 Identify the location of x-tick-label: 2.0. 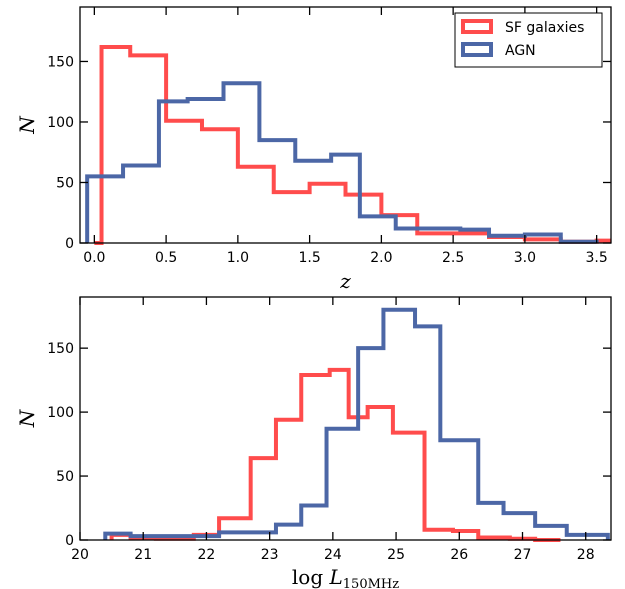
(381, 258).